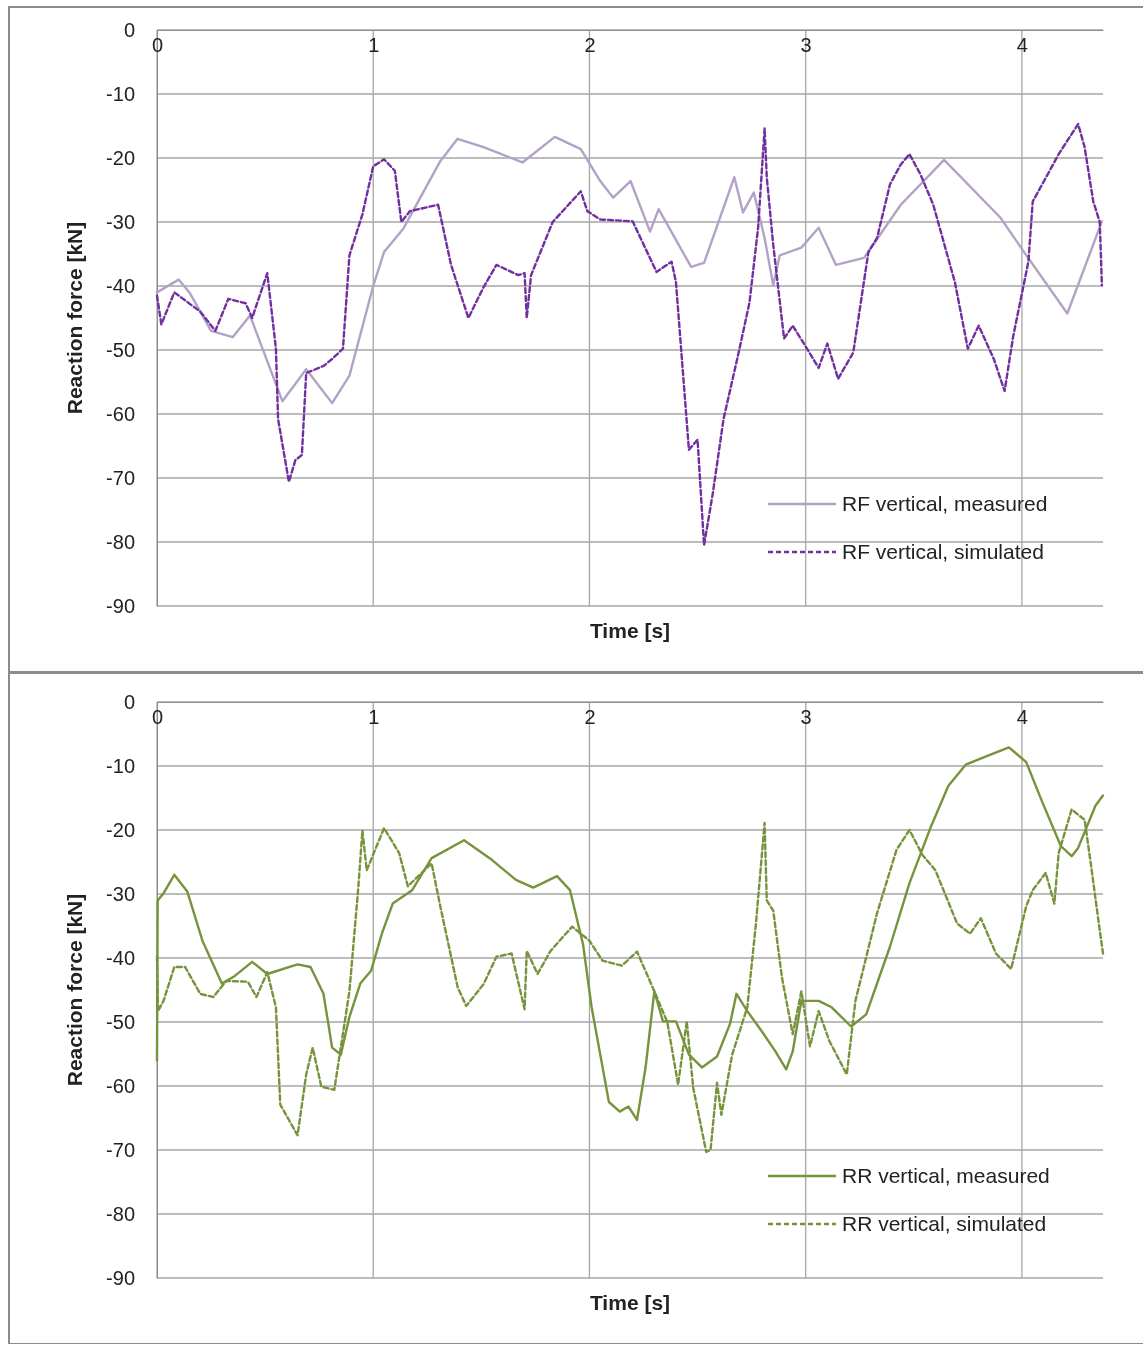 This screenshot has width=1143, height=1345. What do you see at coordinates (944, 1223) in the screenshot?
I see `legend-label: RR vertical, simulated` at bounding box center [944, 1223].